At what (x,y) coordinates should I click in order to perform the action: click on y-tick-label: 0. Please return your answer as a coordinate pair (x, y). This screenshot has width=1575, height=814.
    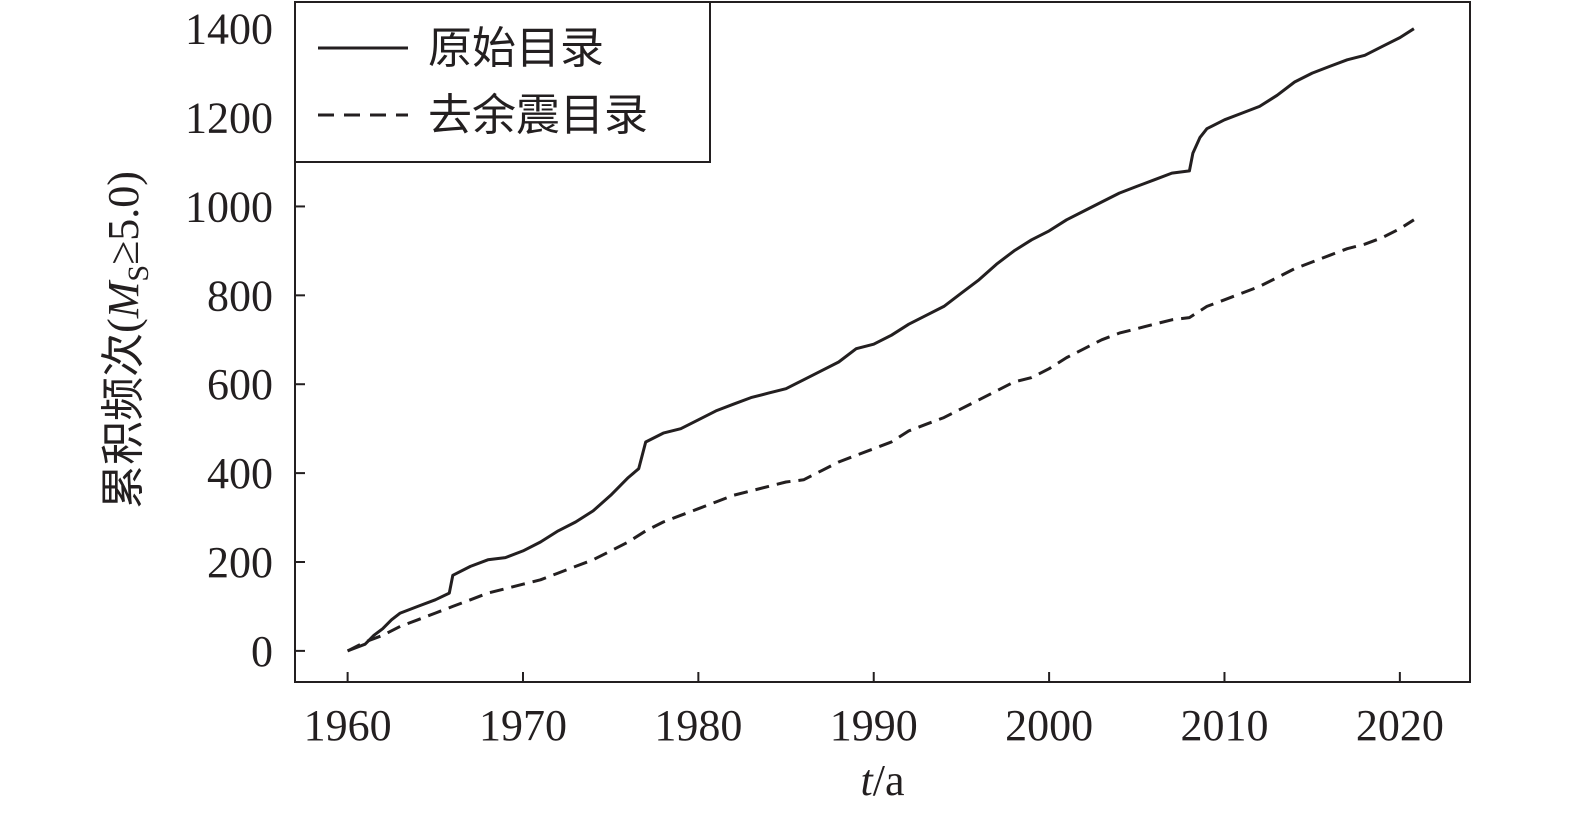
    Looking at the image, I should click on (262, 651).